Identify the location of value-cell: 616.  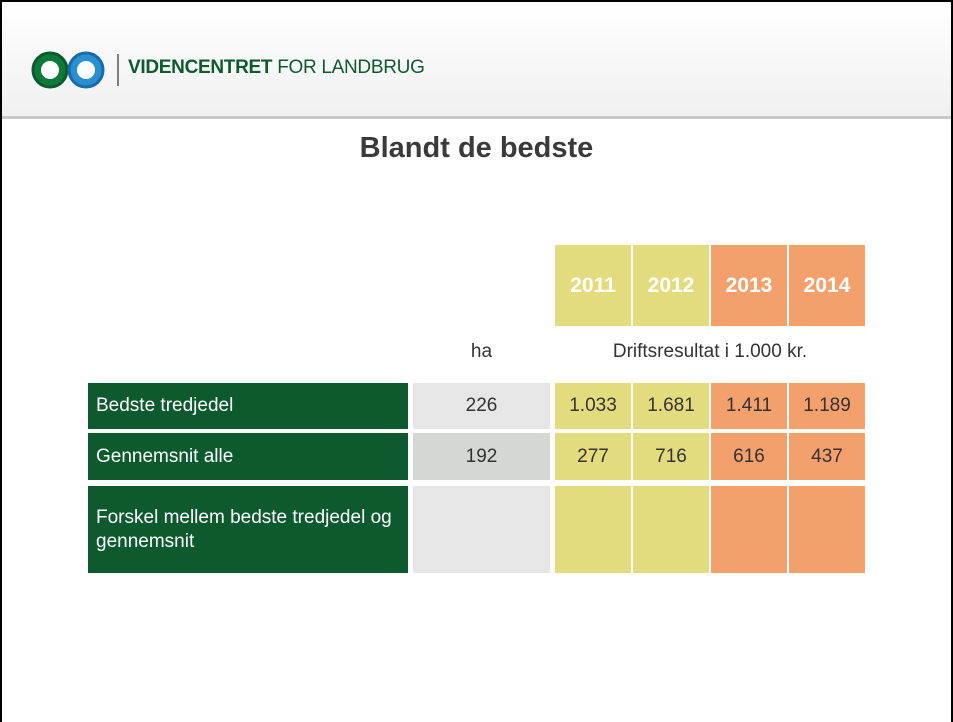
(749, 456).